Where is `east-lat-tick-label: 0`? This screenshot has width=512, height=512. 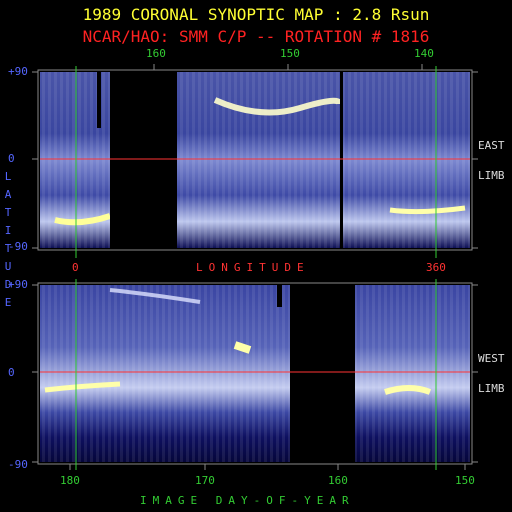 east-lat-tick-label: 0 is located at coordinates (11, 158).